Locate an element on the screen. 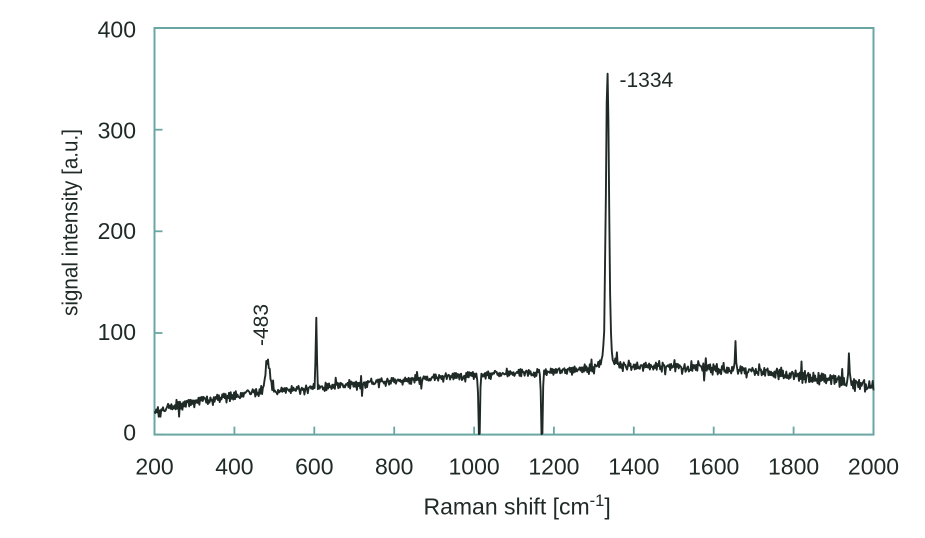 This screenshot has width=925, height=538. svg-text: signal intensity [a.u.] is located at coordinates (70, 222).